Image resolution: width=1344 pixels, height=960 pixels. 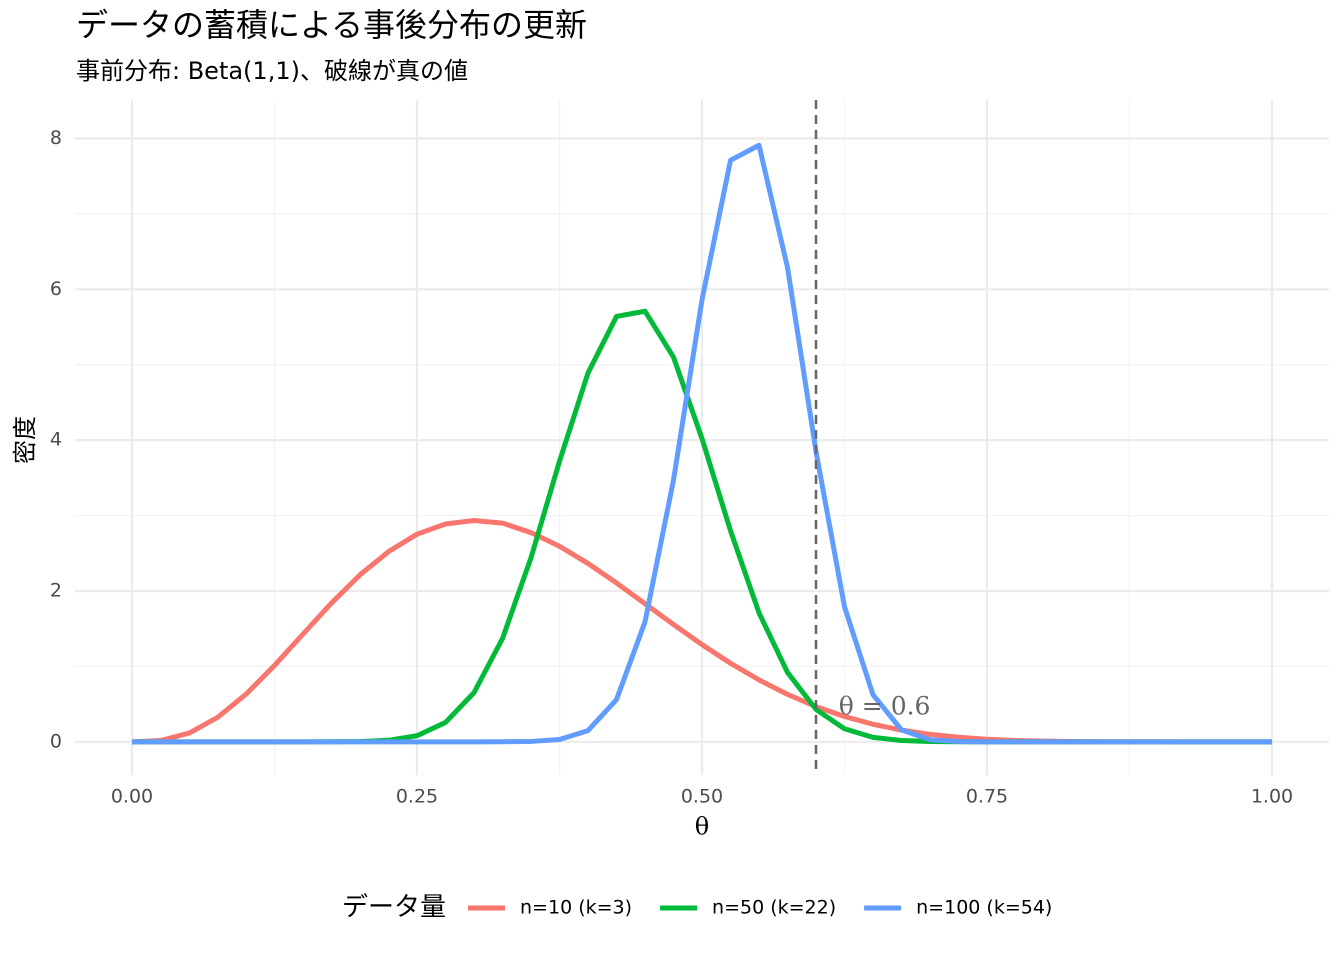 I want to click on y-tick-label: 6, so click(x=56, y=289).